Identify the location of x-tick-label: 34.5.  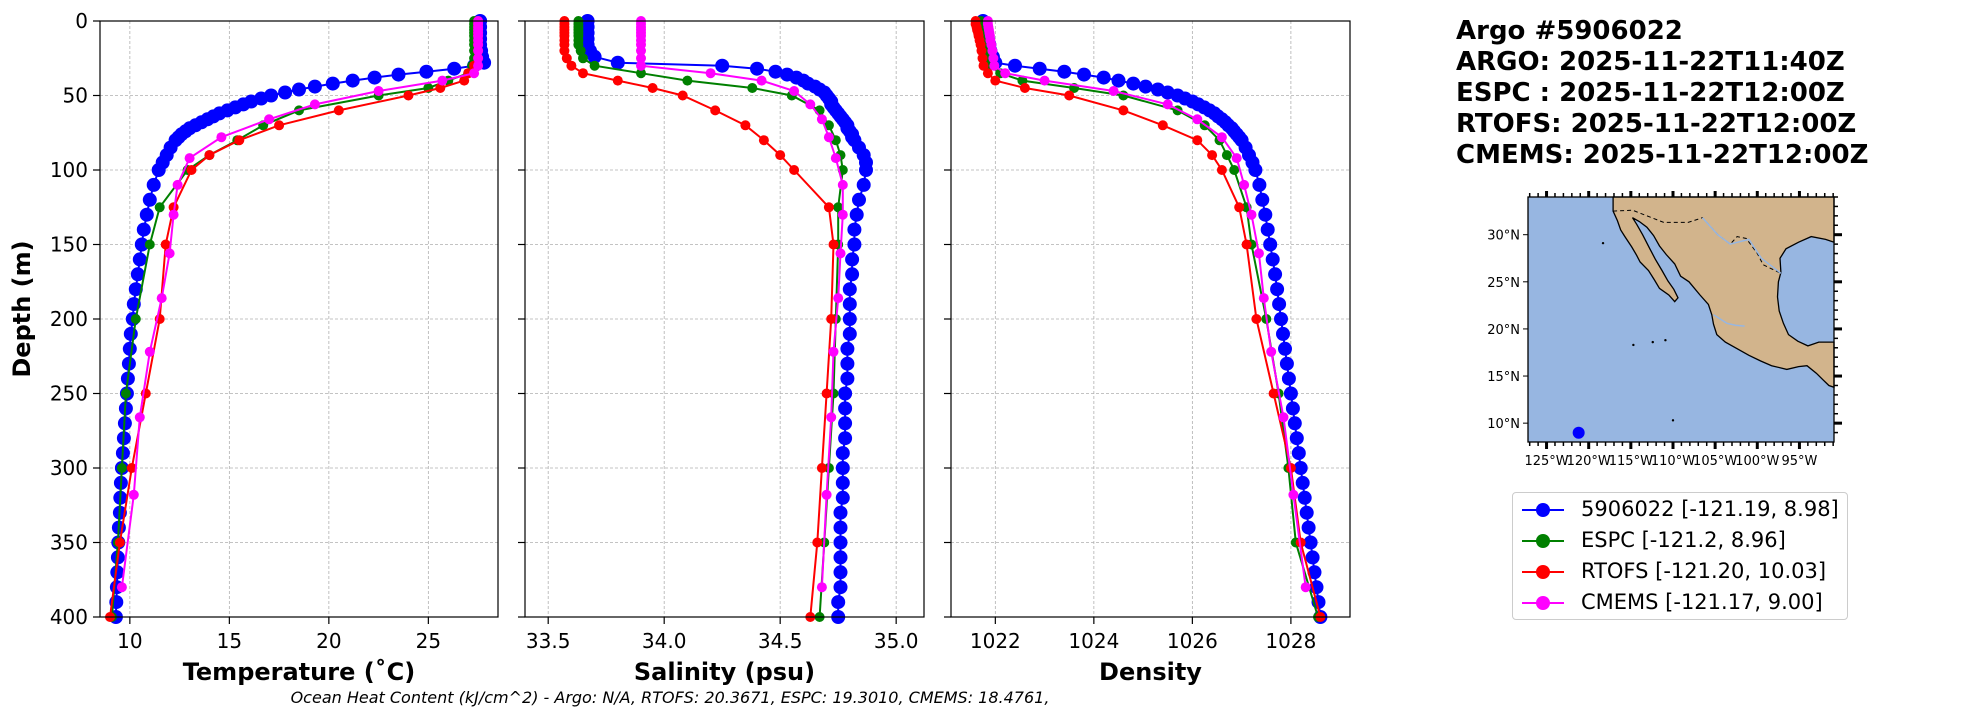
(780, 641).